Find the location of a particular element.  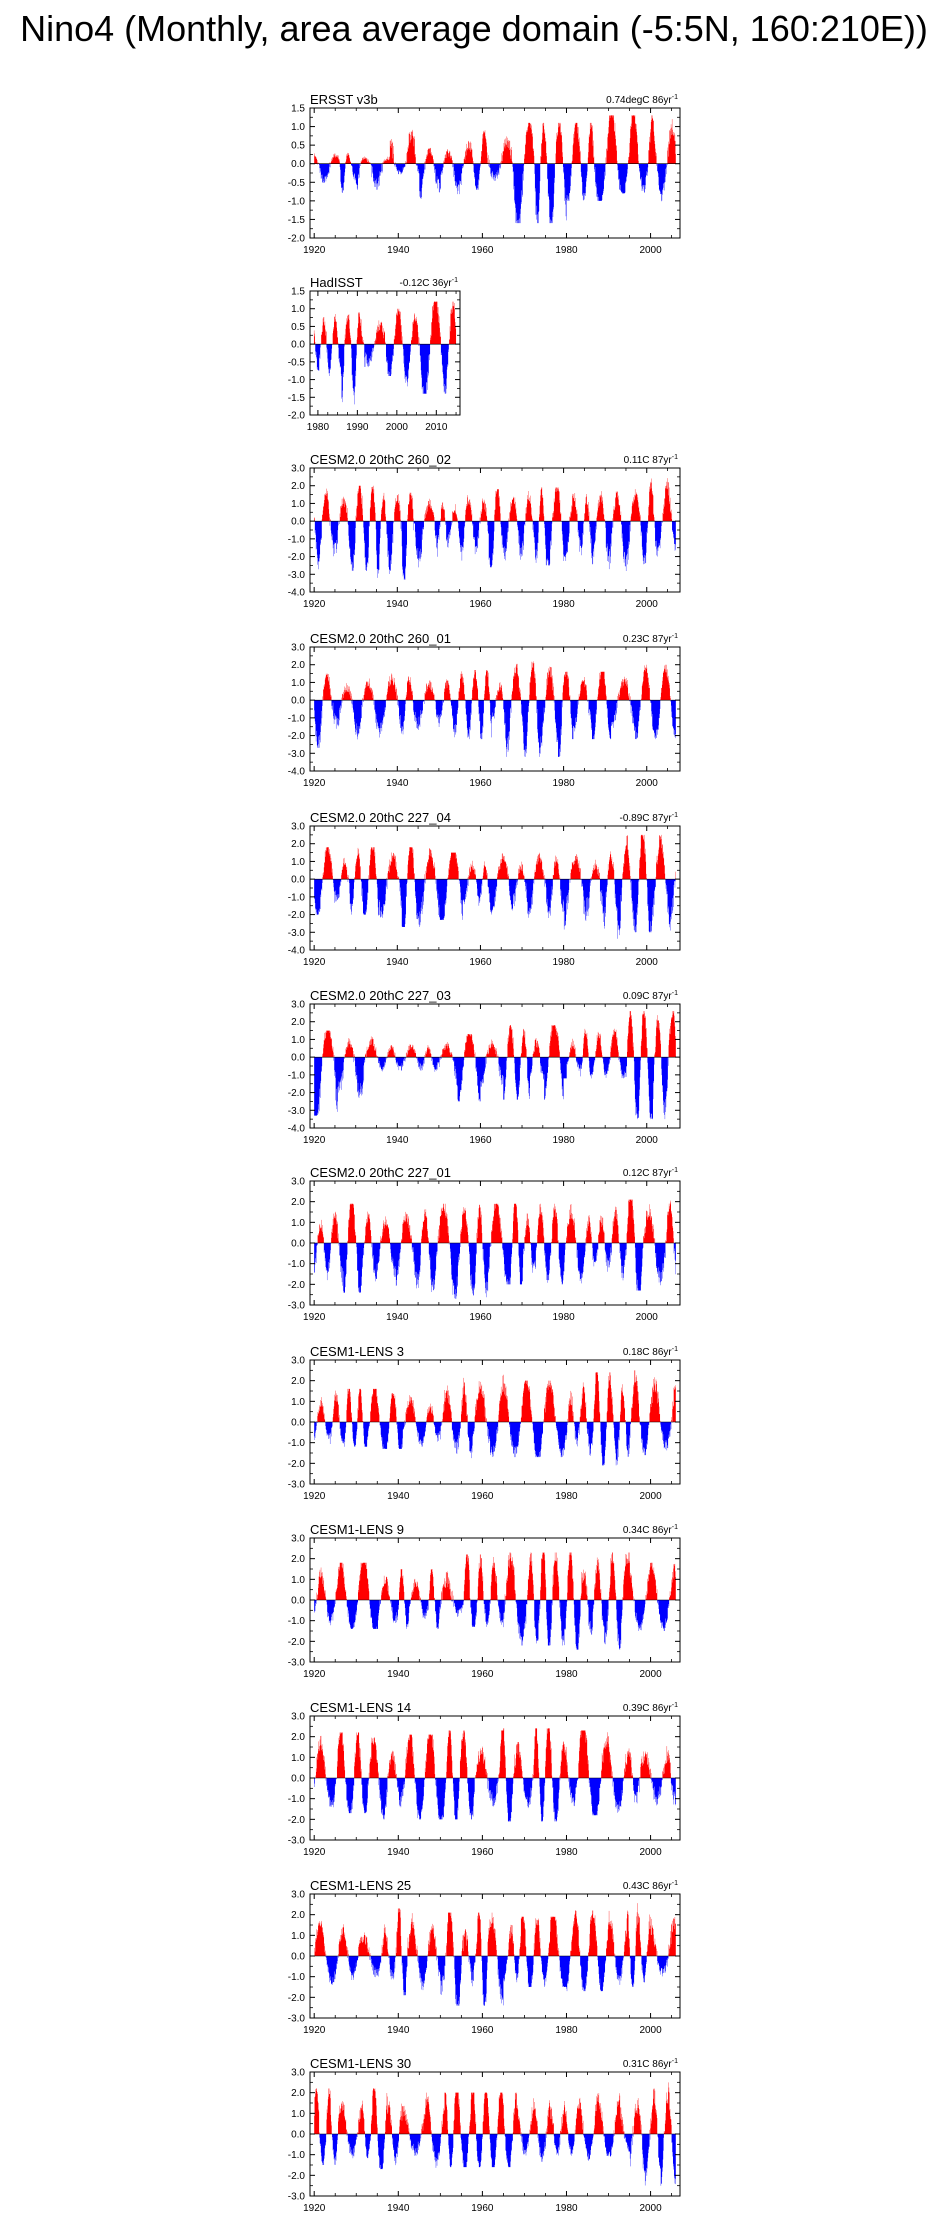

y-tick-label: -0.5 is located at coordinates (297, 362).